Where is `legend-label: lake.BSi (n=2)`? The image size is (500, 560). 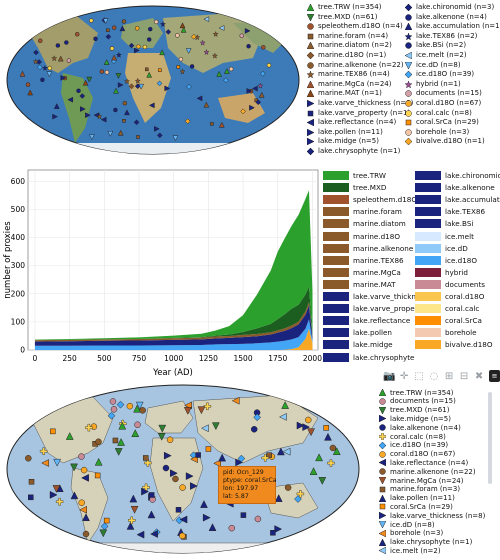 legend-label: lake.BSi (n=2) is located at coordinates (441, 45).